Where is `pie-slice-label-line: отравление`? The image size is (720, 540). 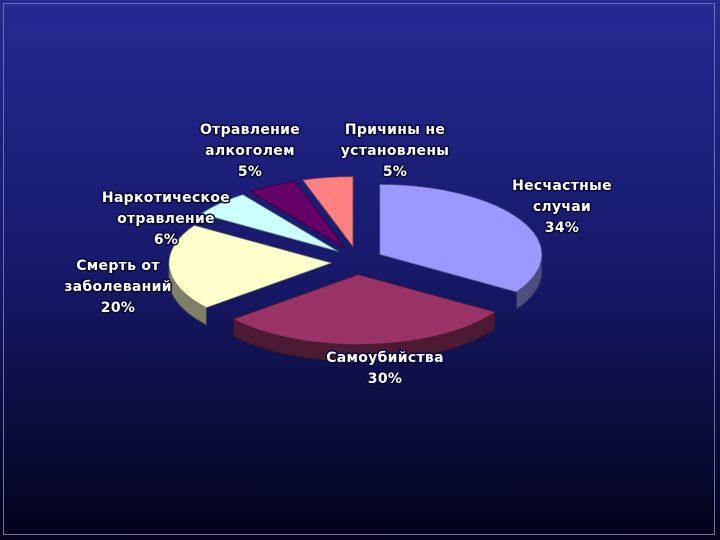
pie-slice-label-line: отравление is located at coordinates (166, 219).